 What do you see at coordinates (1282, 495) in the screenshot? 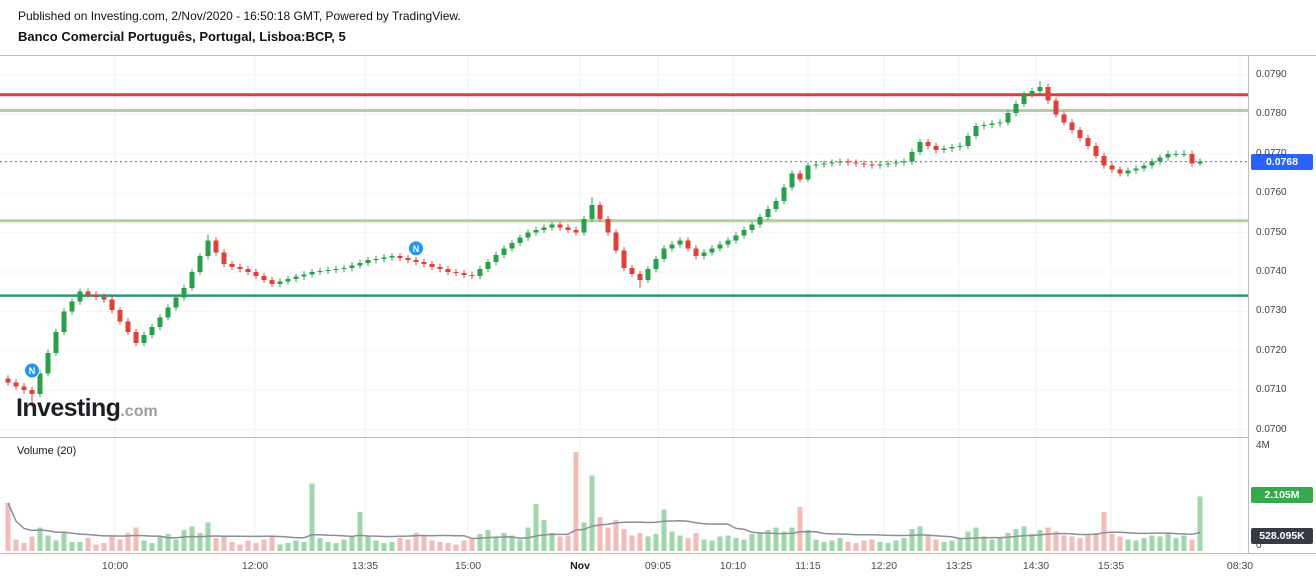
I see `volume-value-badge: 2.105M` at bounding box center [1282, 495].